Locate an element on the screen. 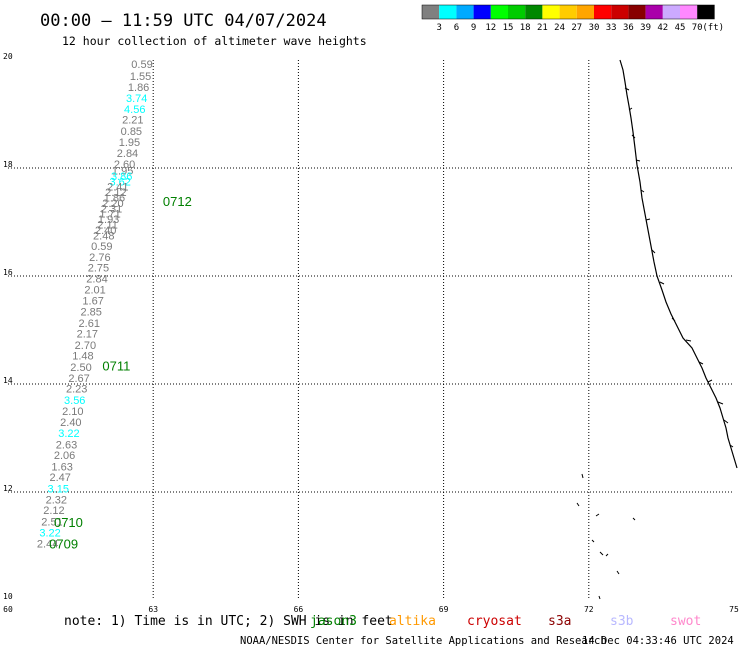  satellite-legend-item: altika is located at coordinates (412, 621).